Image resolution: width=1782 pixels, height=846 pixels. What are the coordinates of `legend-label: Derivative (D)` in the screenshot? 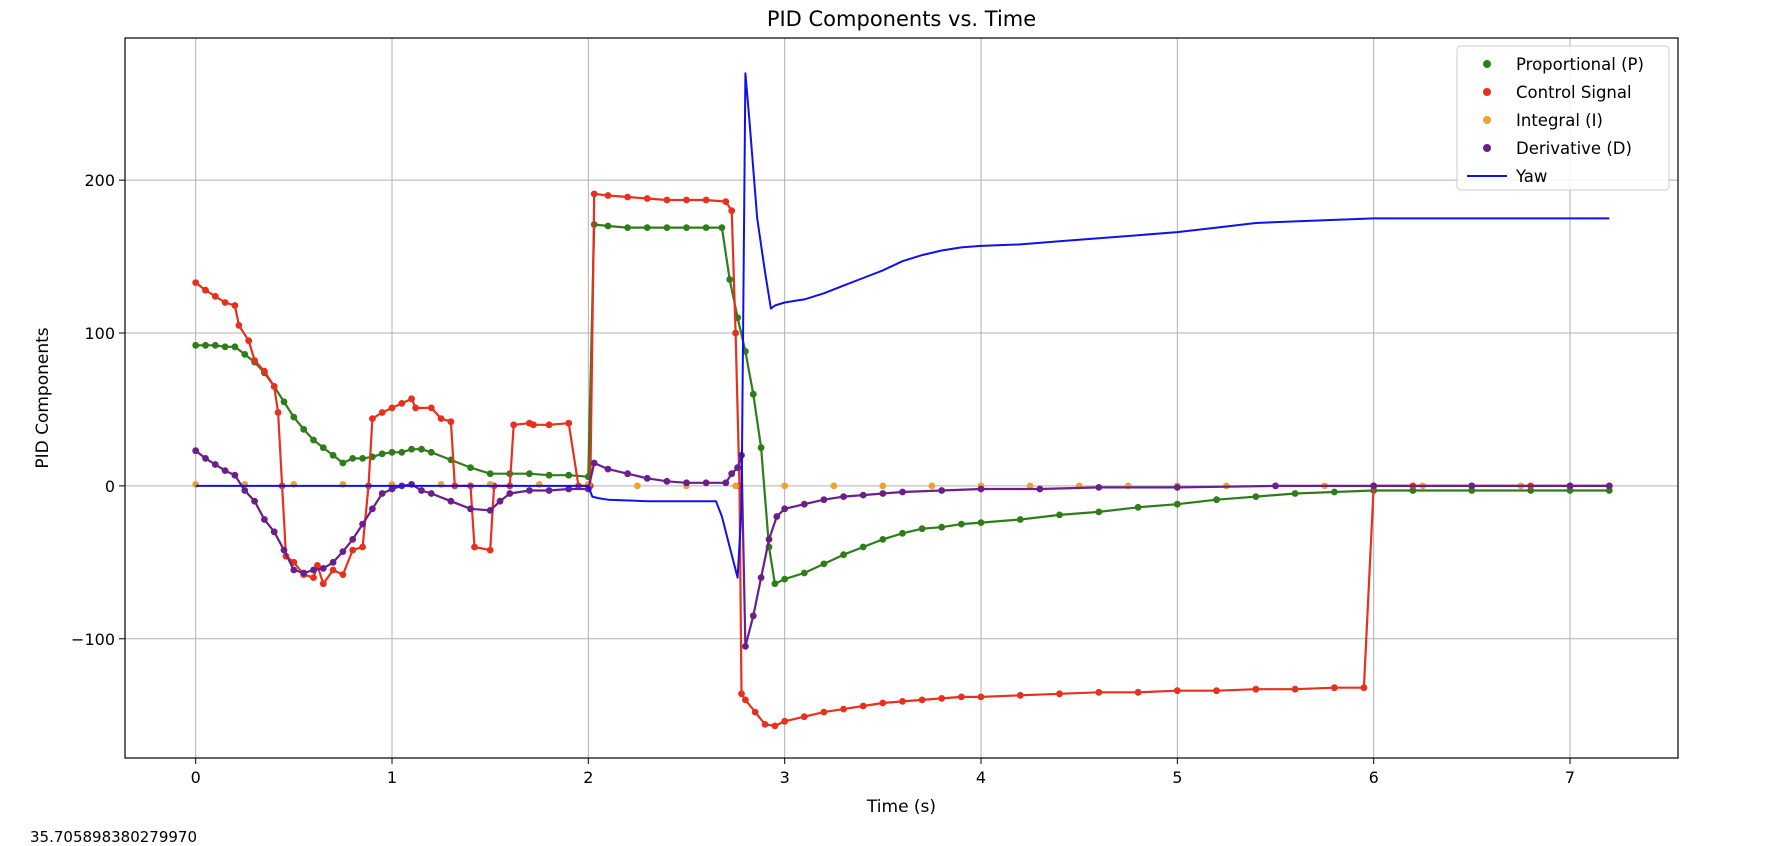 It's located at (1574, 148).